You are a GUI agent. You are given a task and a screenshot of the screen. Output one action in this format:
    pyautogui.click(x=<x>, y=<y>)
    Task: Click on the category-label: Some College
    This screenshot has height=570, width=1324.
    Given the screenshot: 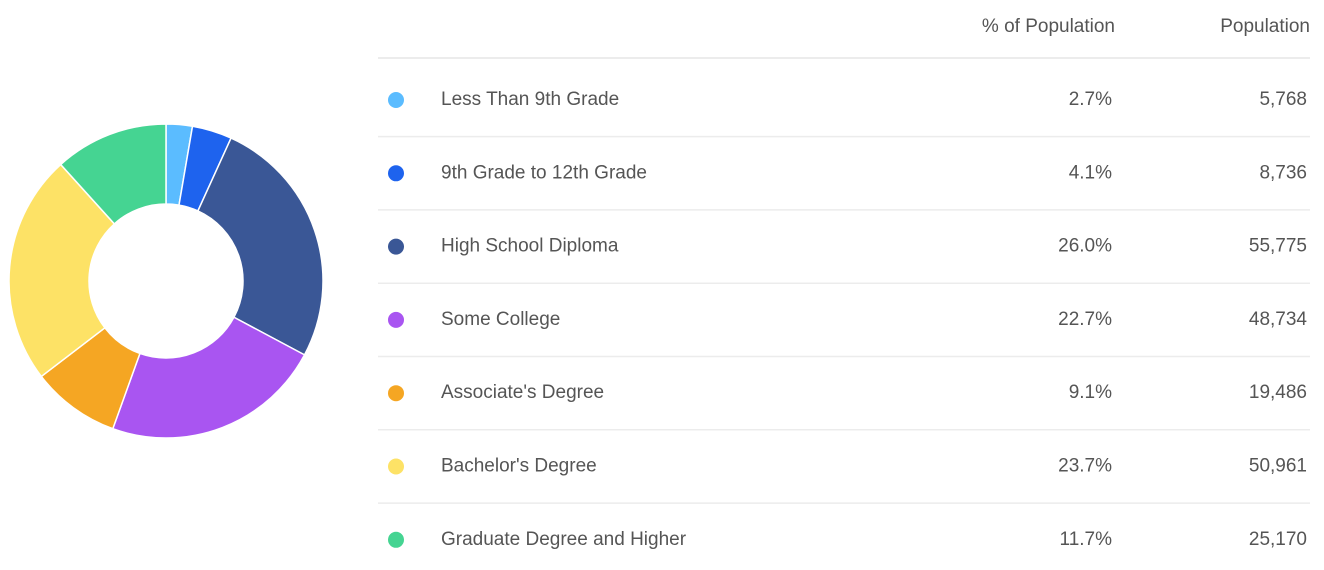 What is the action you would take?
    pyautogui.click(x=500, y=319)
    